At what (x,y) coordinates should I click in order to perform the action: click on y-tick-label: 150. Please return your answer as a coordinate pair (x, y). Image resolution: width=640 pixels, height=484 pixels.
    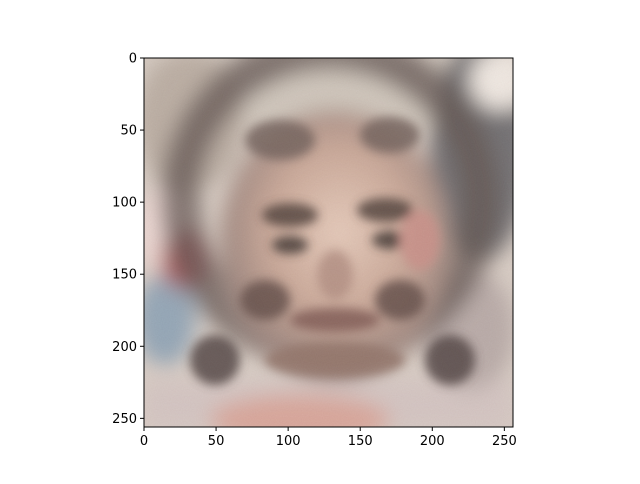
    Looking at the image, I should click on (124, 275).